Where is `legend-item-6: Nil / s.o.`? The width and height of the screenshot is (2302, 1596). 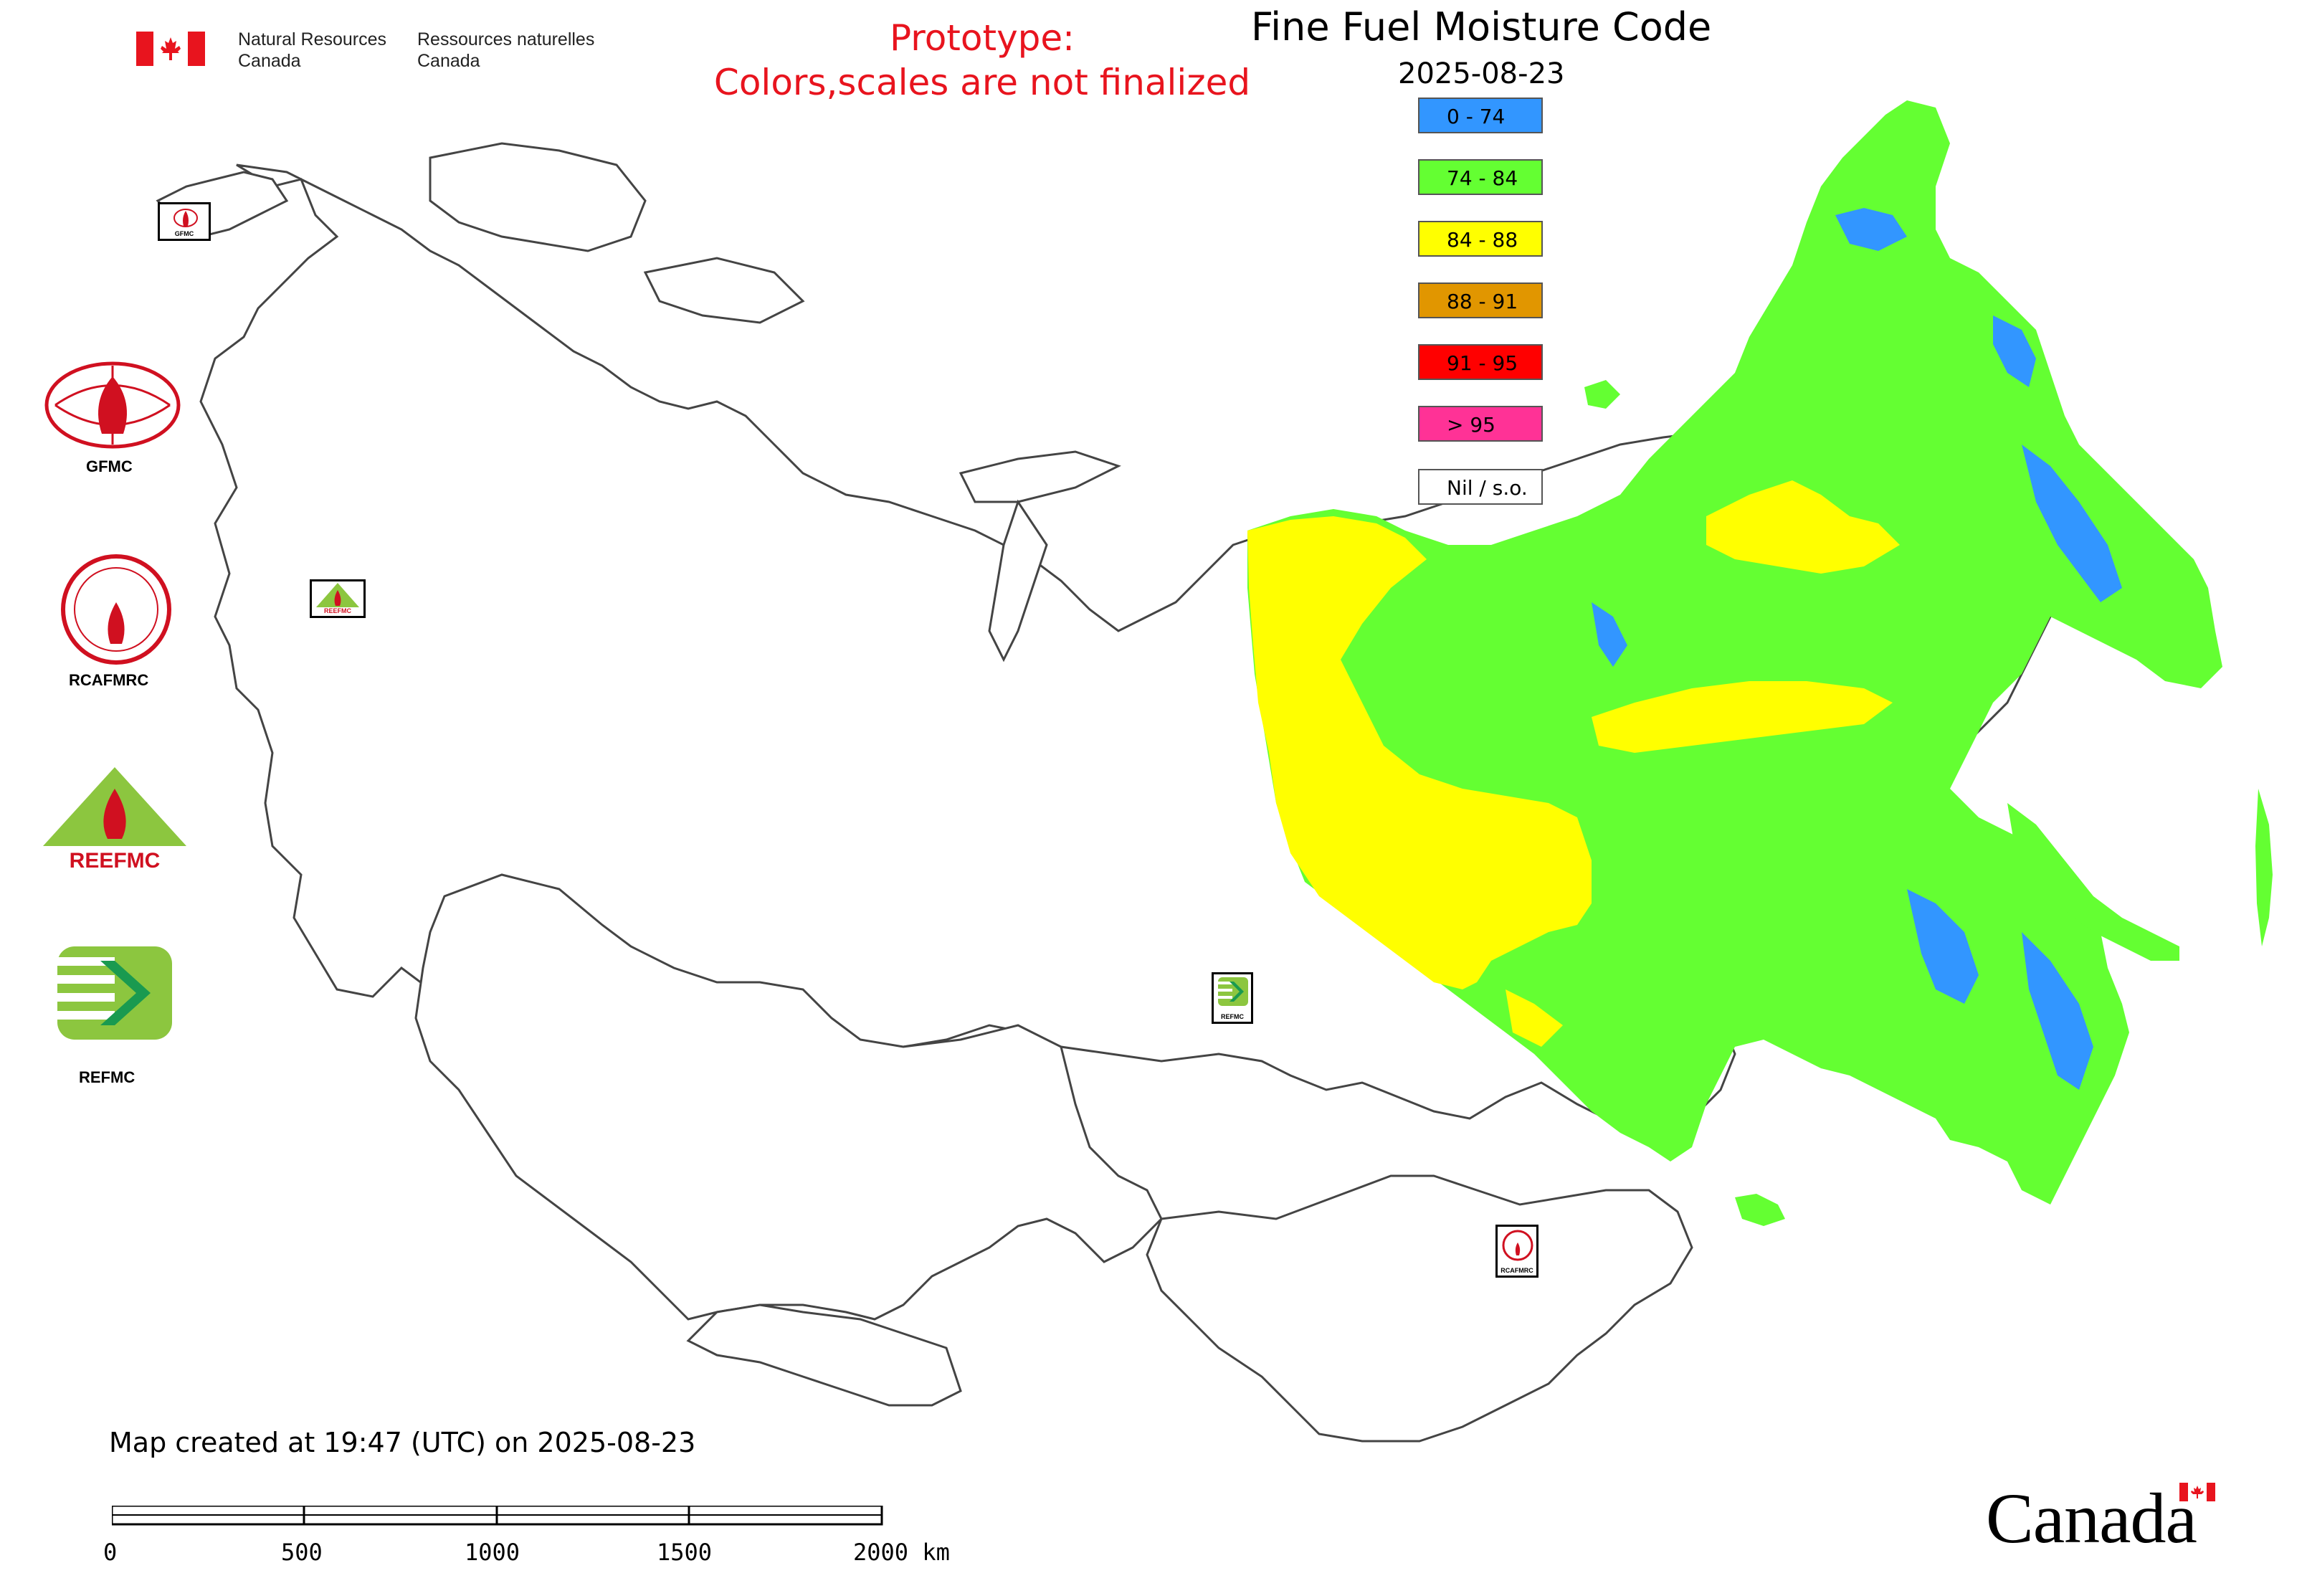 legend-item-6: Nil / s.o. is located at coordinates (1481, 487).